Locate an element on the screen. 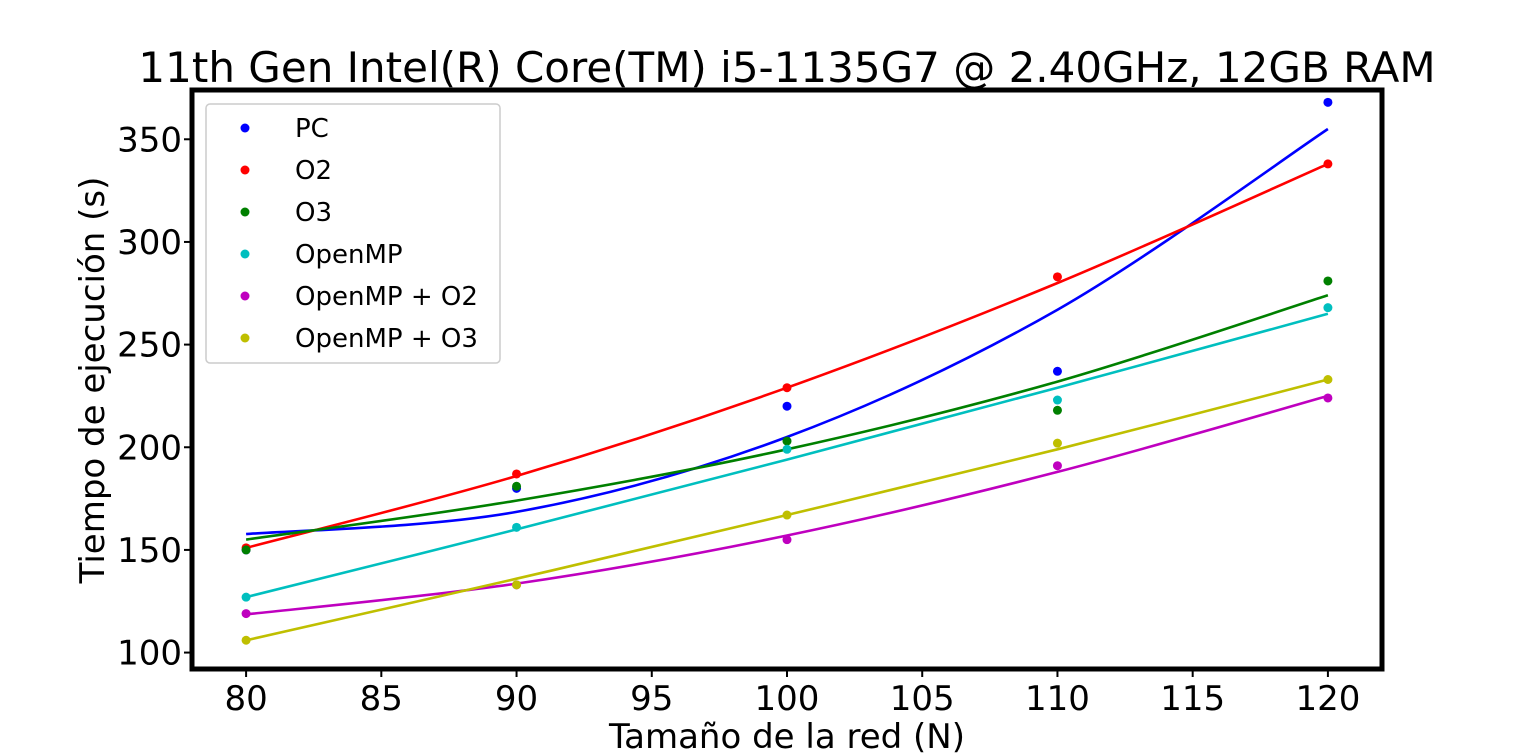 The height and width of the screenshot is (754, 1536). y-tick-label: 200 is located at coordinates (149, 448).